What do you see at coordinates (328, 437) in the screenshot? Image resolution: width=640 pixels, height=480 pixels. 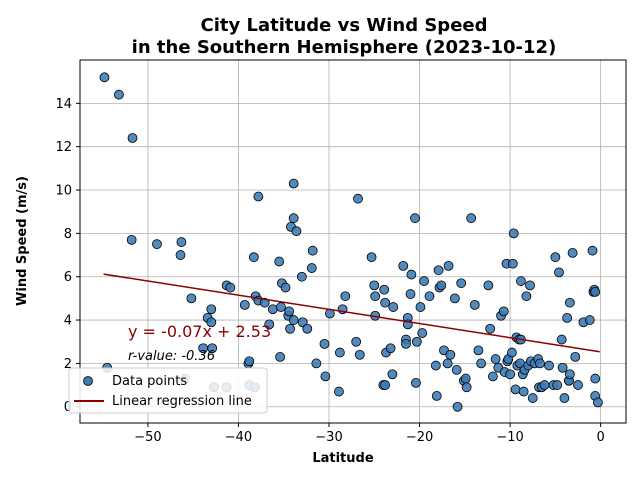 I see `x-tick-label: −30` at bounding box center [328, 437].